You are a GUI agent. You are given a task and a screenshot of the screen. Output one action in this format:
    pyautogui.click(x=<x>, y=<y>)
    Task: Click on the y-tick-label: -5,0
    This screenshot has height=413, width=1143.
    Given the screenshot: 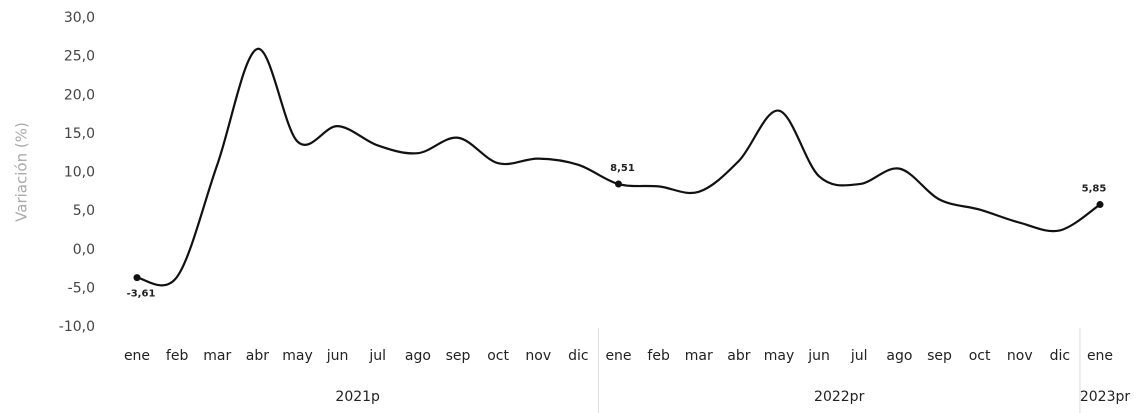 What is the action you would take?
    pyautogui.click(x=81, y=288)
    